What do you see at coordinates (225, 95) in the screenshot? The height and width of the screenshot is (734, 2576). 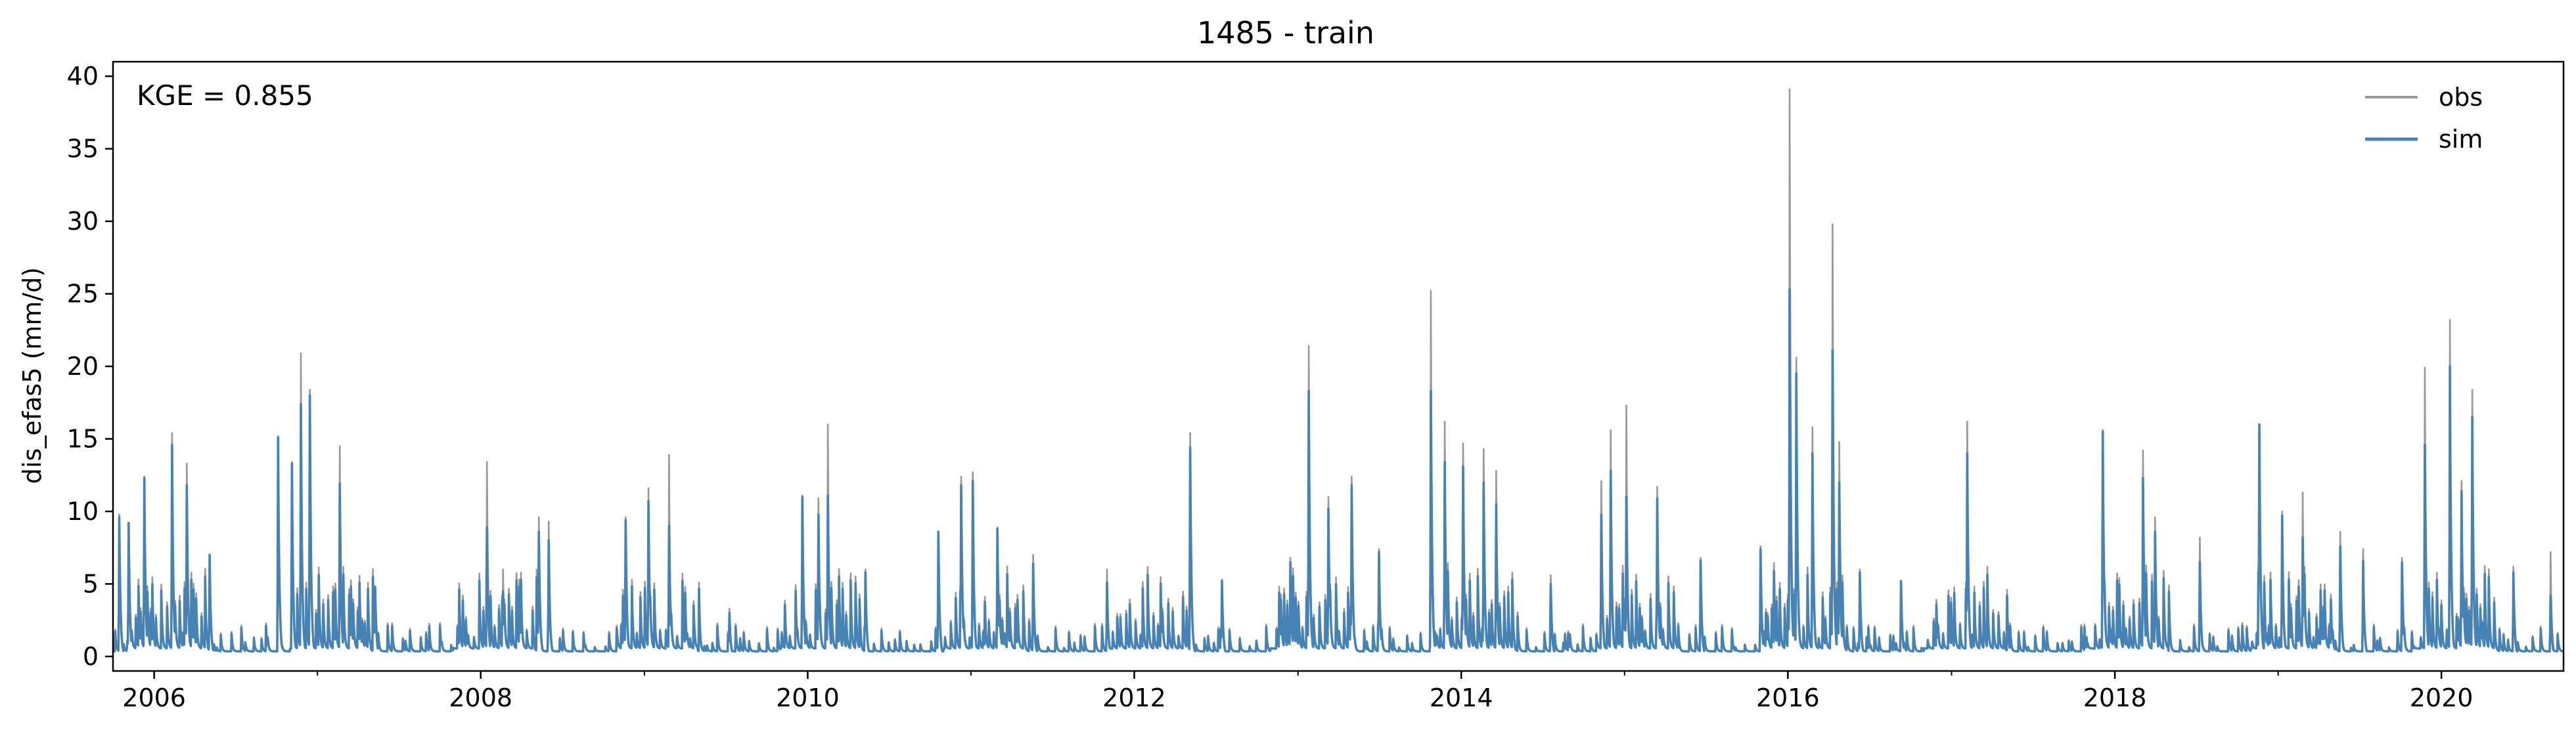 I see `kge-annotation: KGE = 0.855` at bounding box center [225, 95].